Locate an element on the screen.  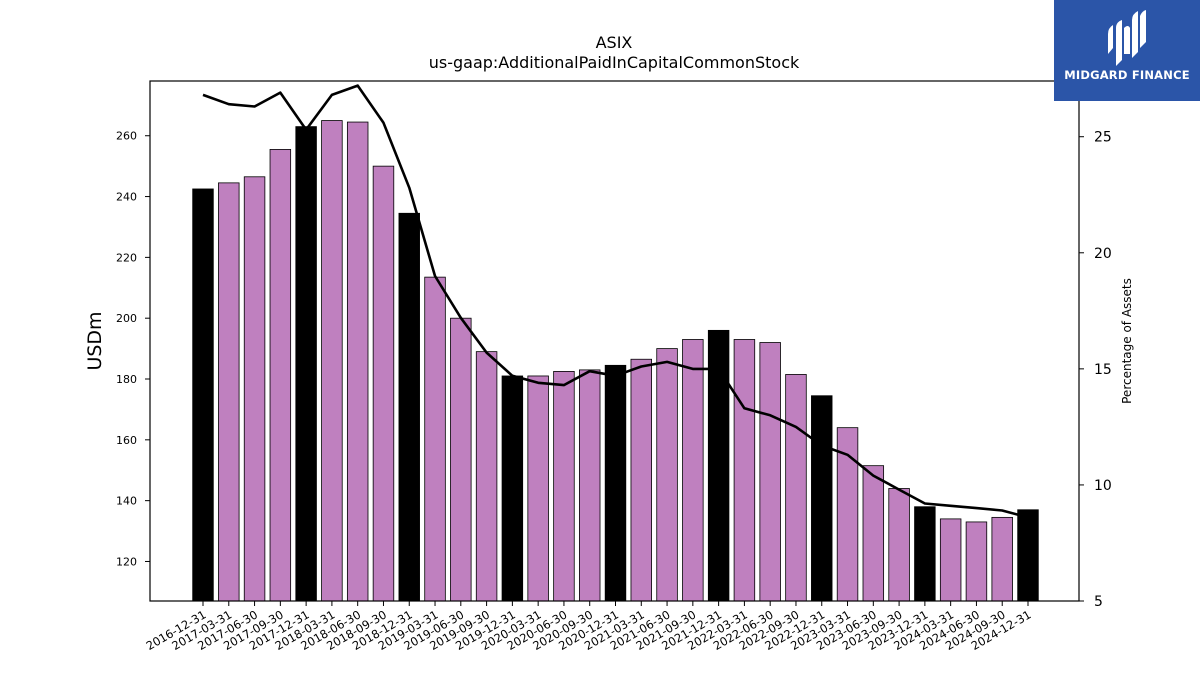
y-tick-label-160: 160 is located at coordinates (126, 440).